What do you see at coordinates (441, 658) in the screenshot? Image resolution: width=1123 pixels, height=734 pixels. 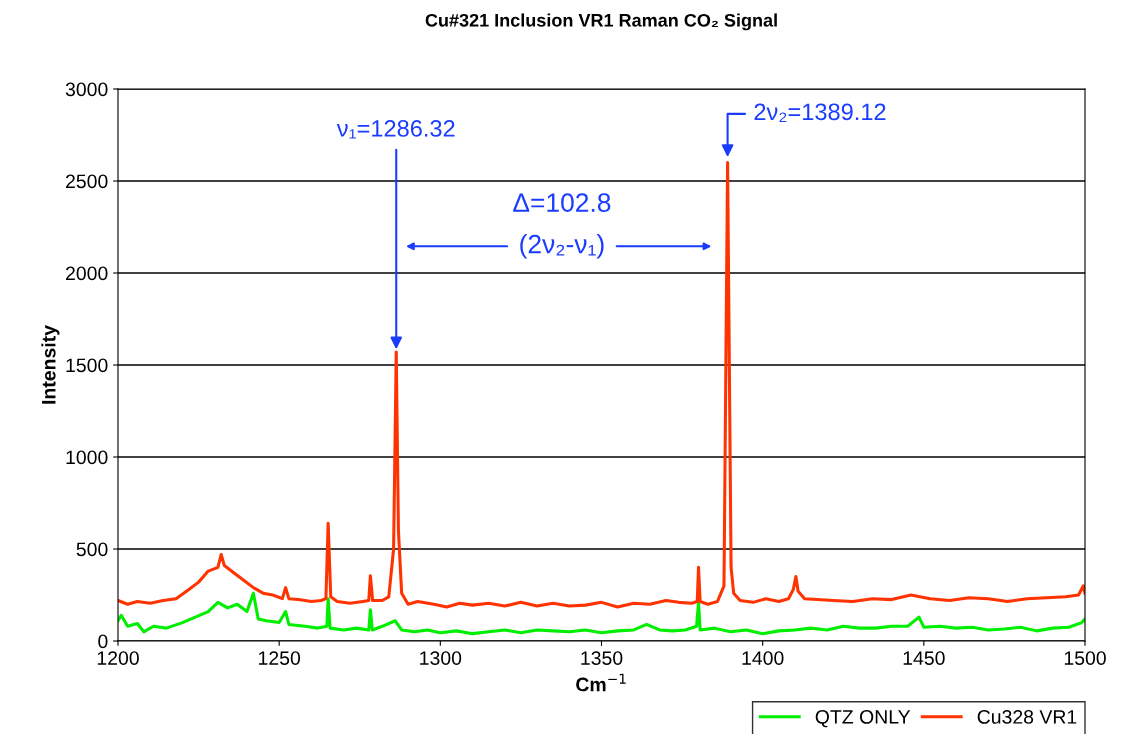 I see `x-tick-label: 1300` at bounding box center [441, 658].